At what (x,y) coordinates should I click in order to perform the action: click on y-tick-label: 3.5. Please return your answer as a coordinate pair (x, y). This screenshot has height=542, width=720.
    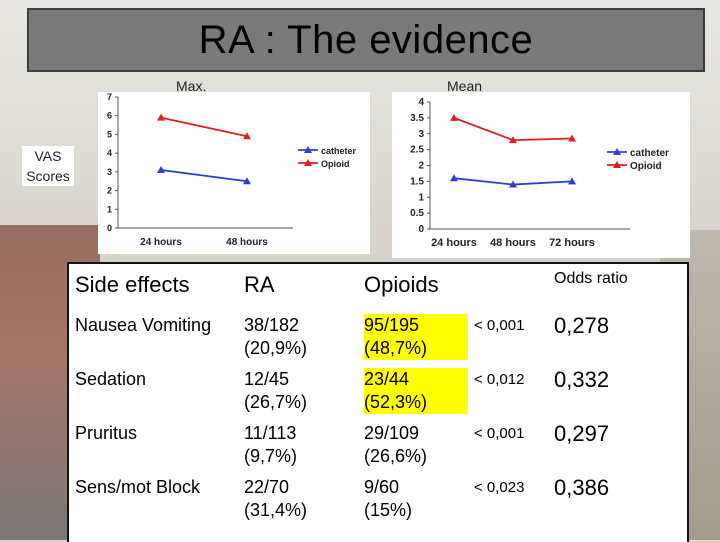
    Looking at the image, I should click on (417, 118).